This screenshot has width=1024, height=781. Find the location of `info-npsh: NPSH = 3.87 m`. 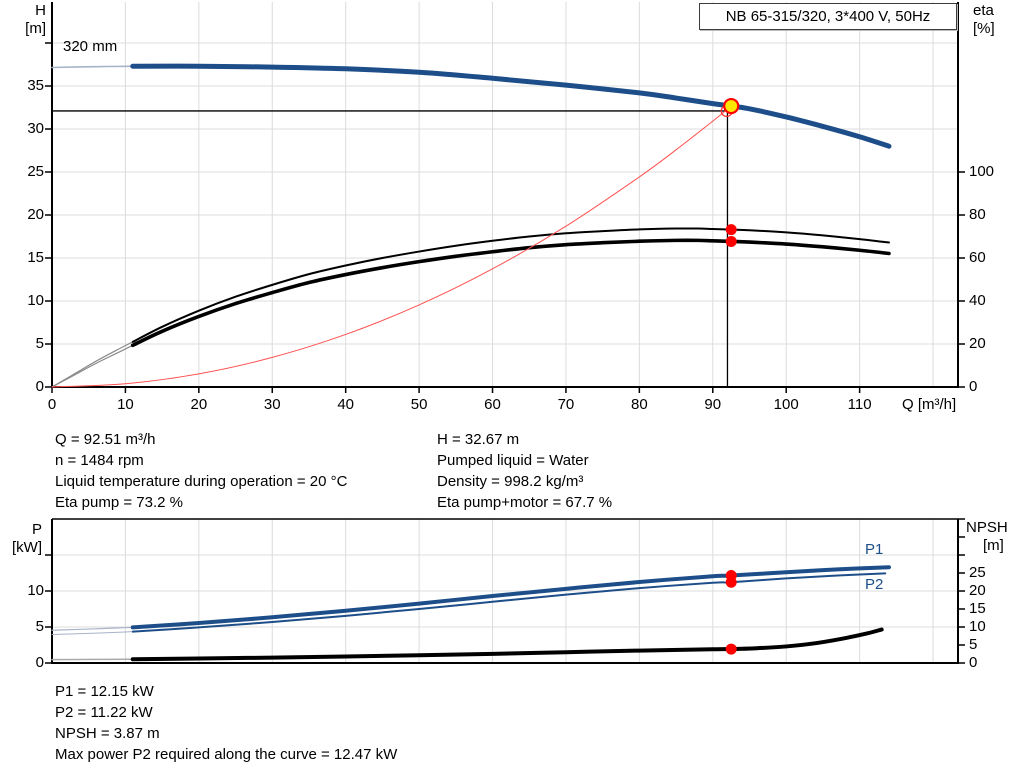

info-npsh: NPSH = 3.87 m is located at coordinates (107, 733).